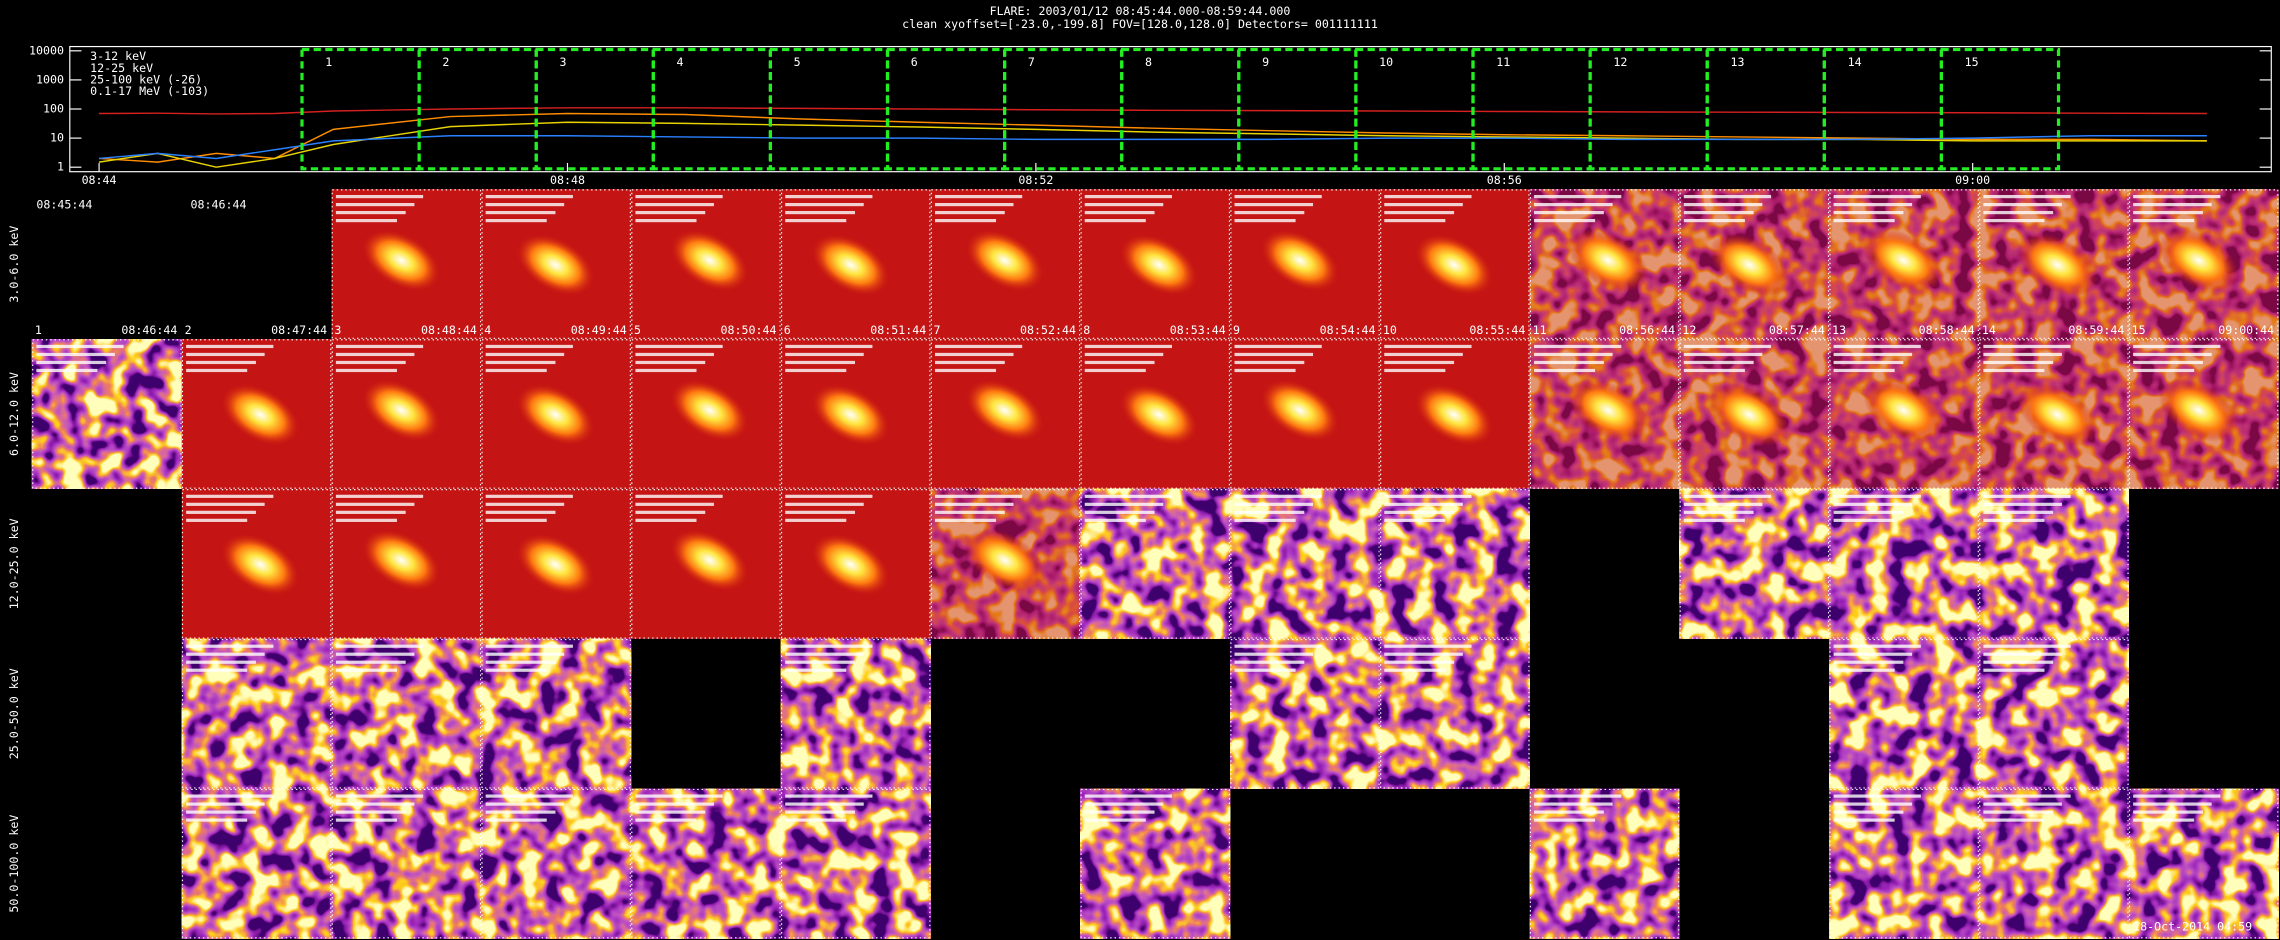 The image size is (2280, 940). I want to click on y-tick-label: 10000, so click(46, 50).